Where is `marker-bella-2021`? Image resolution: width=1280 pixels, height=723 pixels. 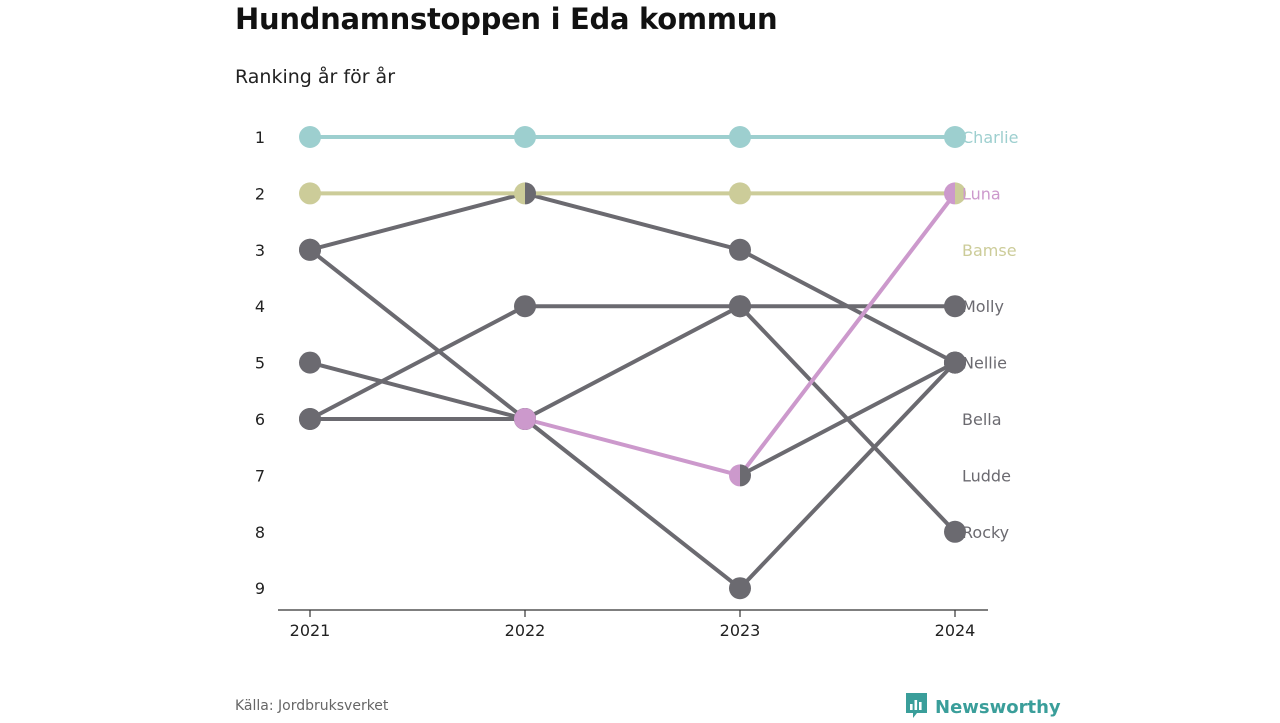
marker-bella-2021 is located at coordinates (310, 362).